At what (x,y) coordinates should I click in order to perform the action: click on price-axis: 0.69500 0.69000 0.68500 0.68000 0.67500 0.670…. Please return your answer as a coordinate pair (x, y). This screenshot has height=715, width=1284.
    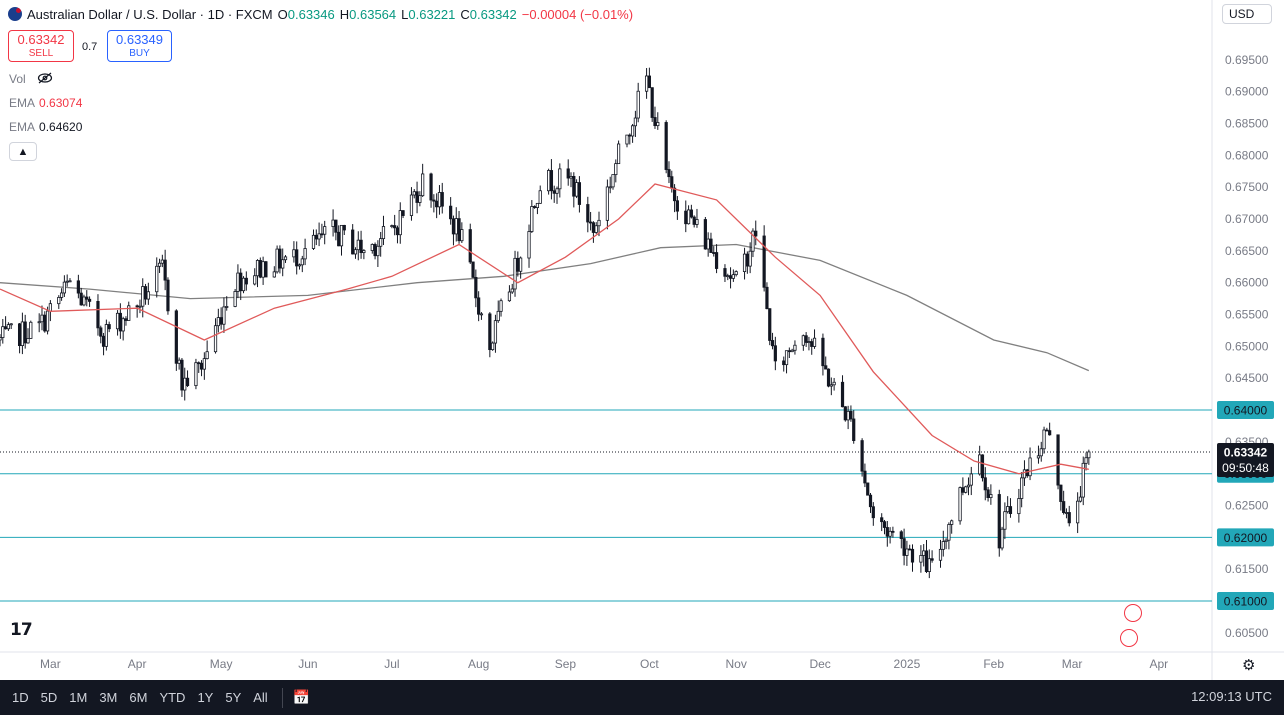
    Looking at the image, I should click on (1247, 346).